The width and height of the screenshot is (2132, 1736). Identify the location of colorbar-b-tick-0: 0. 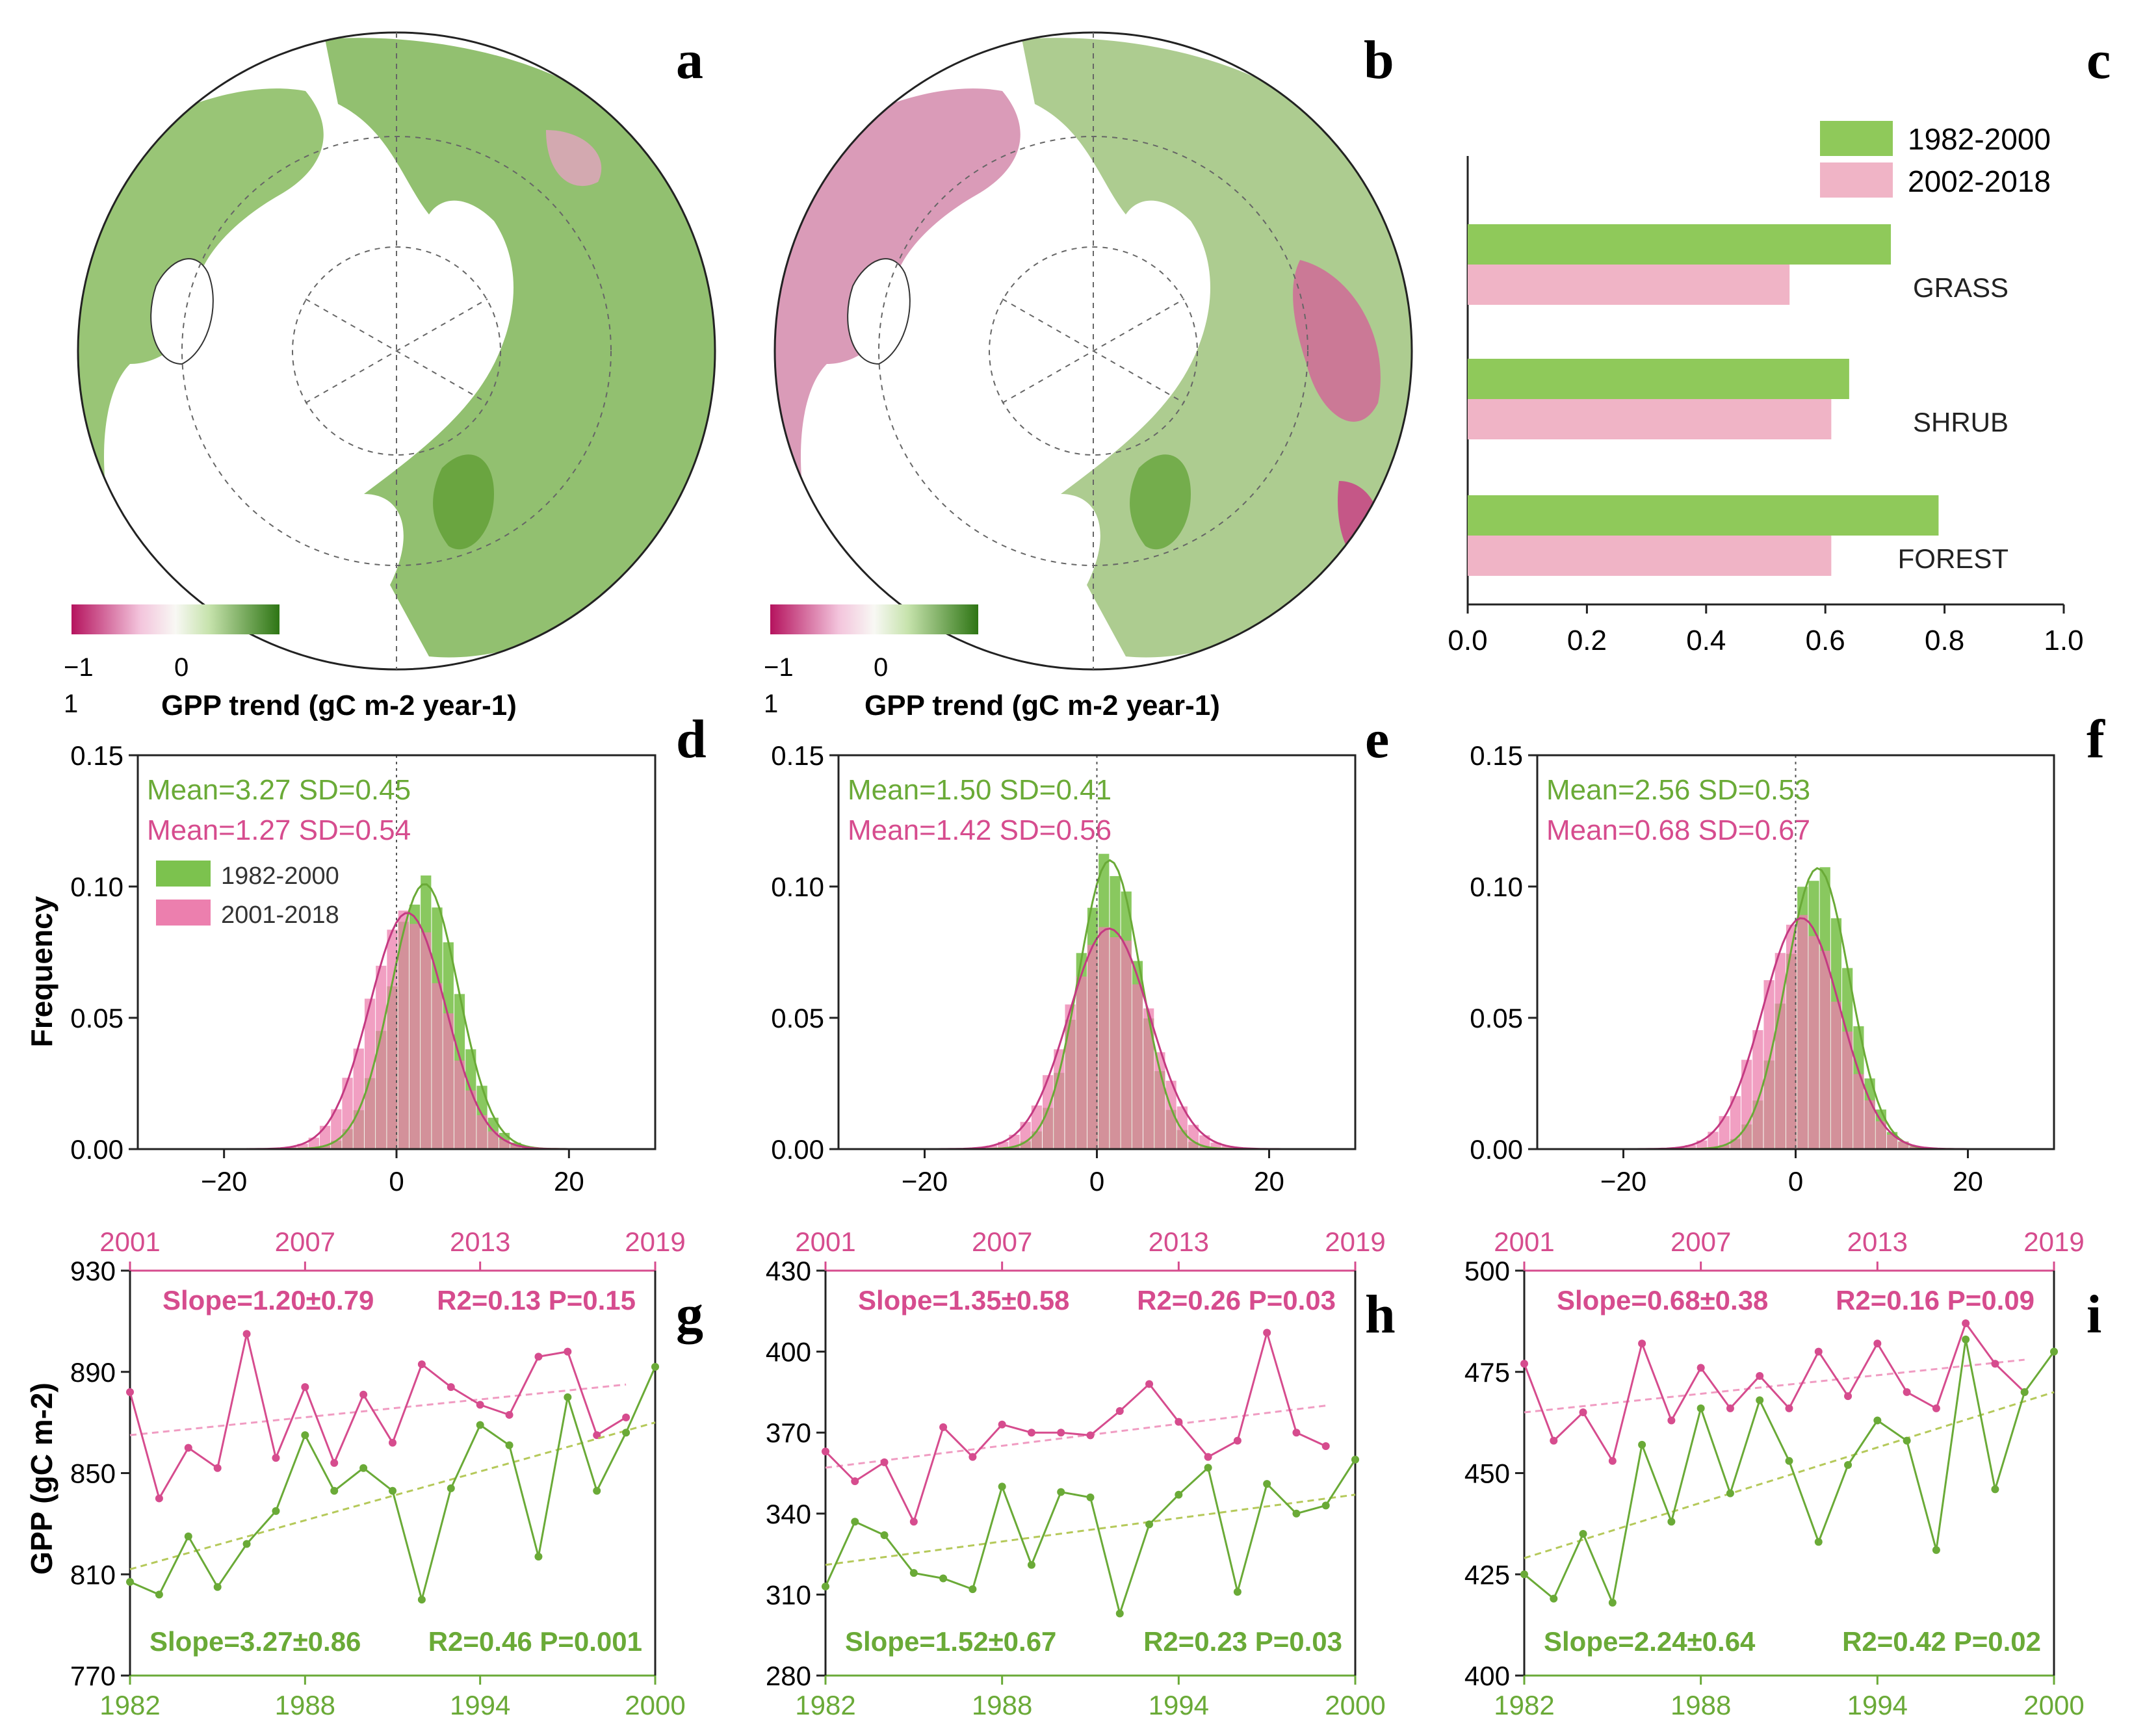
(881, 667).